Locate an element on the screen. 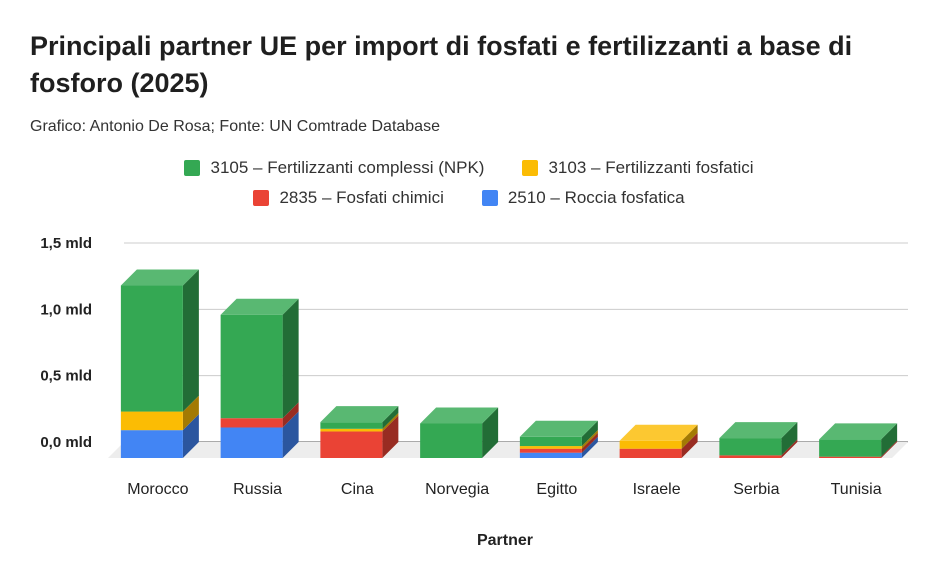 This screenshot has width=938, height=580. floor-plane is located at coordinates (508, 450).